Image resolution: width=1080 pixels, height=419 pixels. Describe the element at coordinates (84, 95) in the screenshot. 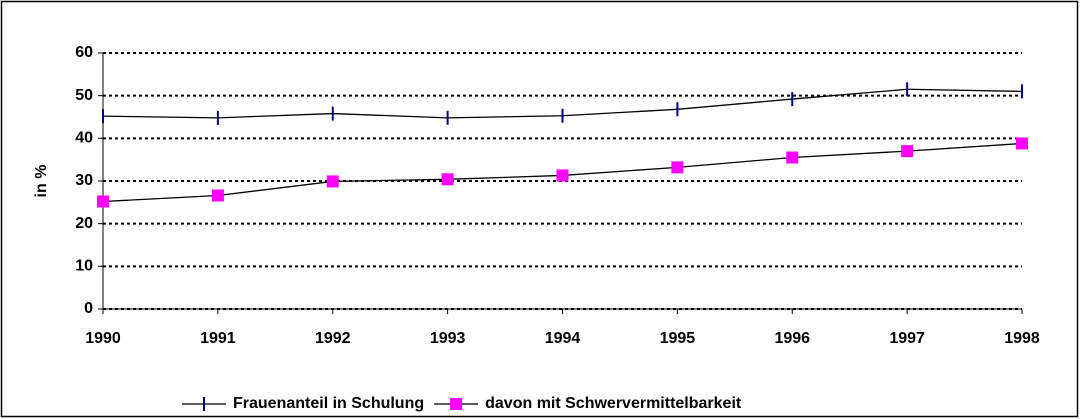

I see `y-tick-label: 50` at that location.